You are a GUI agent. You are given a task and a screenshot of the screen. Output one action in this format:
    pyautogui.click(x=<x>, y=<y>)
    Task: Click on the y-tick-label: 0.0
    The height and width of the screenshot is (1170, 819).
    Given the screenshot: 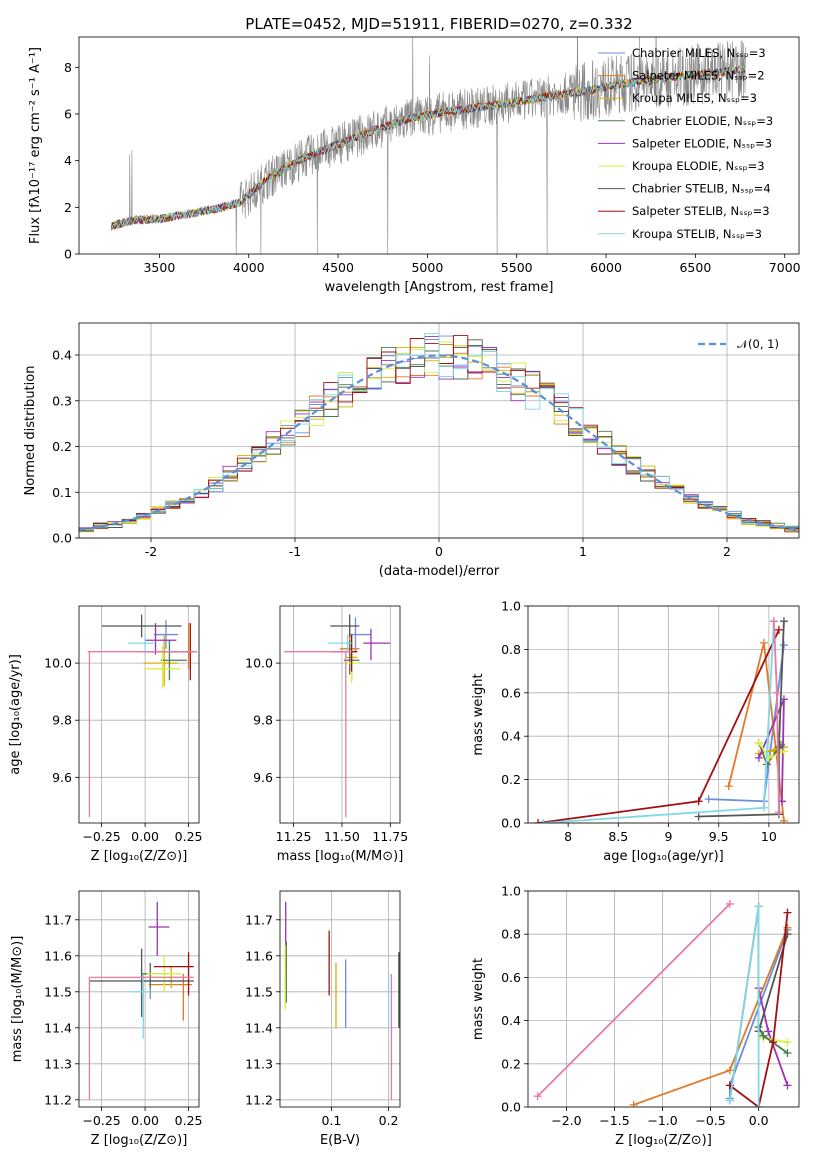 What is the action you would take?
    pyautogui.click(x=511, y=823)
    